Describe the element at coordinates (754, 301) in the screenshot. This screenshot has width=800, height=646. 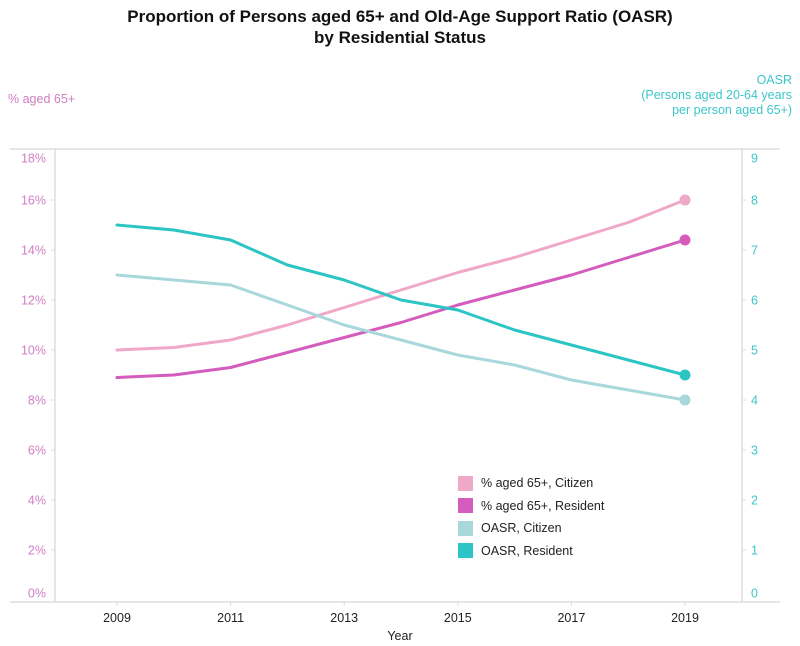
I see `right-tick-label: 6` at that location.